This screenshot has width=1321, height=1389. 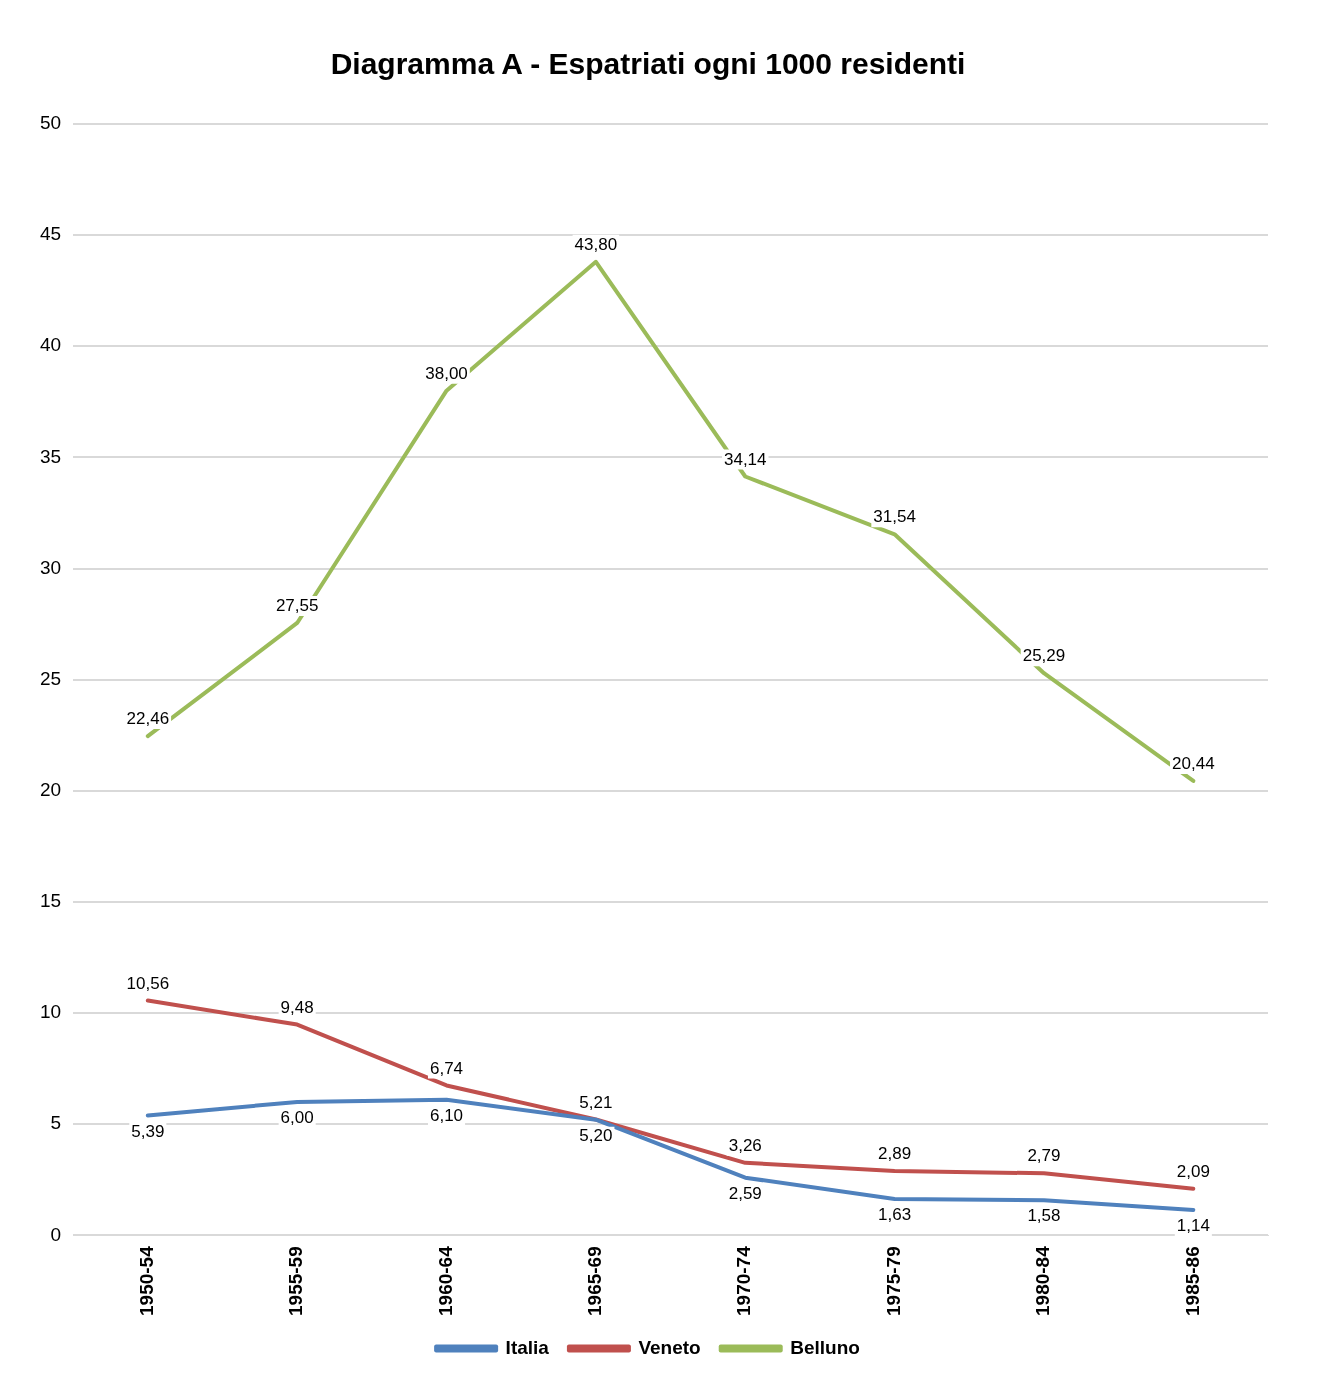 I want to click on y-tick-label: 45, so click(x=50, y=234).